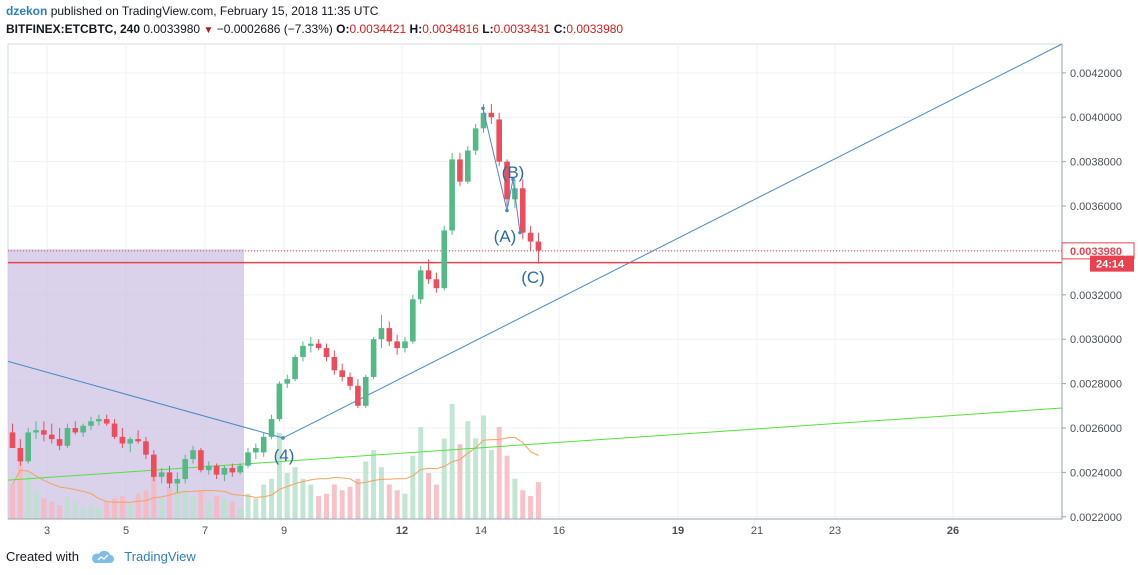 This screenshot has height=575, width=1138. I want to click on tradingview-cloud-icon, so click(102, 556).